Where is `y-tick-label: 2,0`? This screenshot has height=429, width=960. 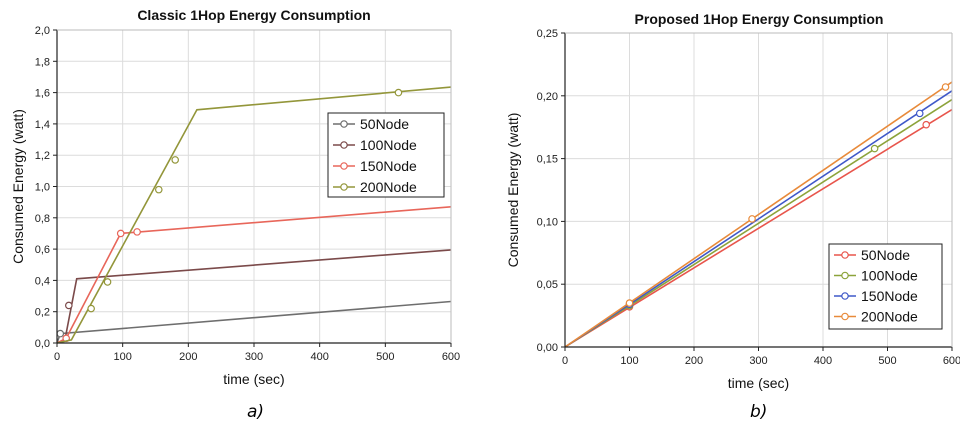 y-tick-label: 2,0 is located at coordinates (42, 31).